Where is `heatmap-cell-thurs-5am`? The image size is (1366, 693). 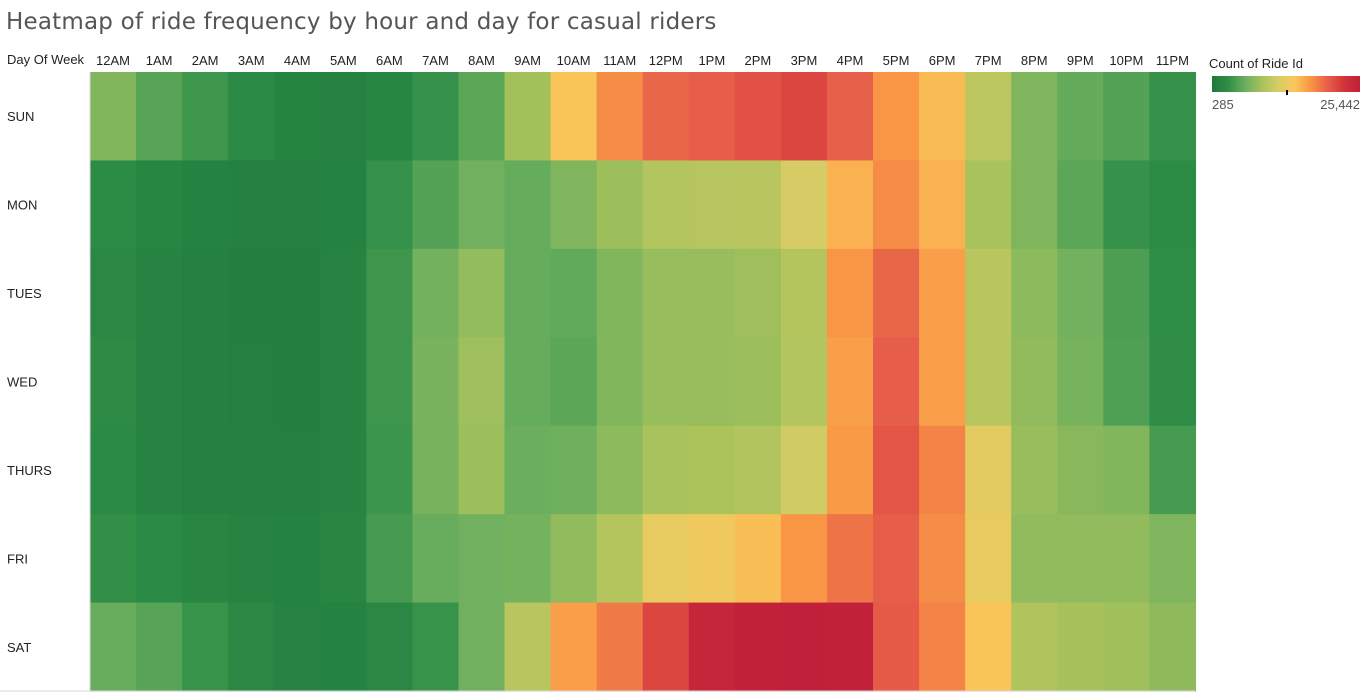
heatmap-cell-thurs-5am is located at coordinates (343, 470).